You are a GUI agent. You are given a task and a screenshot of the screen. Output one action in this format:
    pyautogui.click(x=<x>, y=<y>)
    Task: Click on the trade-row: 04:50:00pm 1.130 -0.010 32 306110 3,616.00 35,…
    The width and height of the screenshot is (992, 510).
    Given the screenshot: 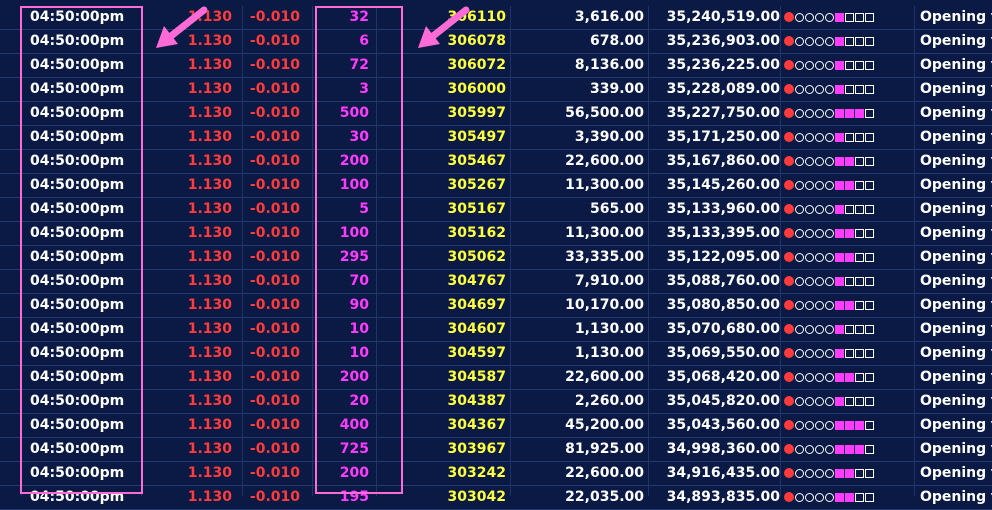 What is the action you would take?
    pyautogui.click(x=496, y=18)
    